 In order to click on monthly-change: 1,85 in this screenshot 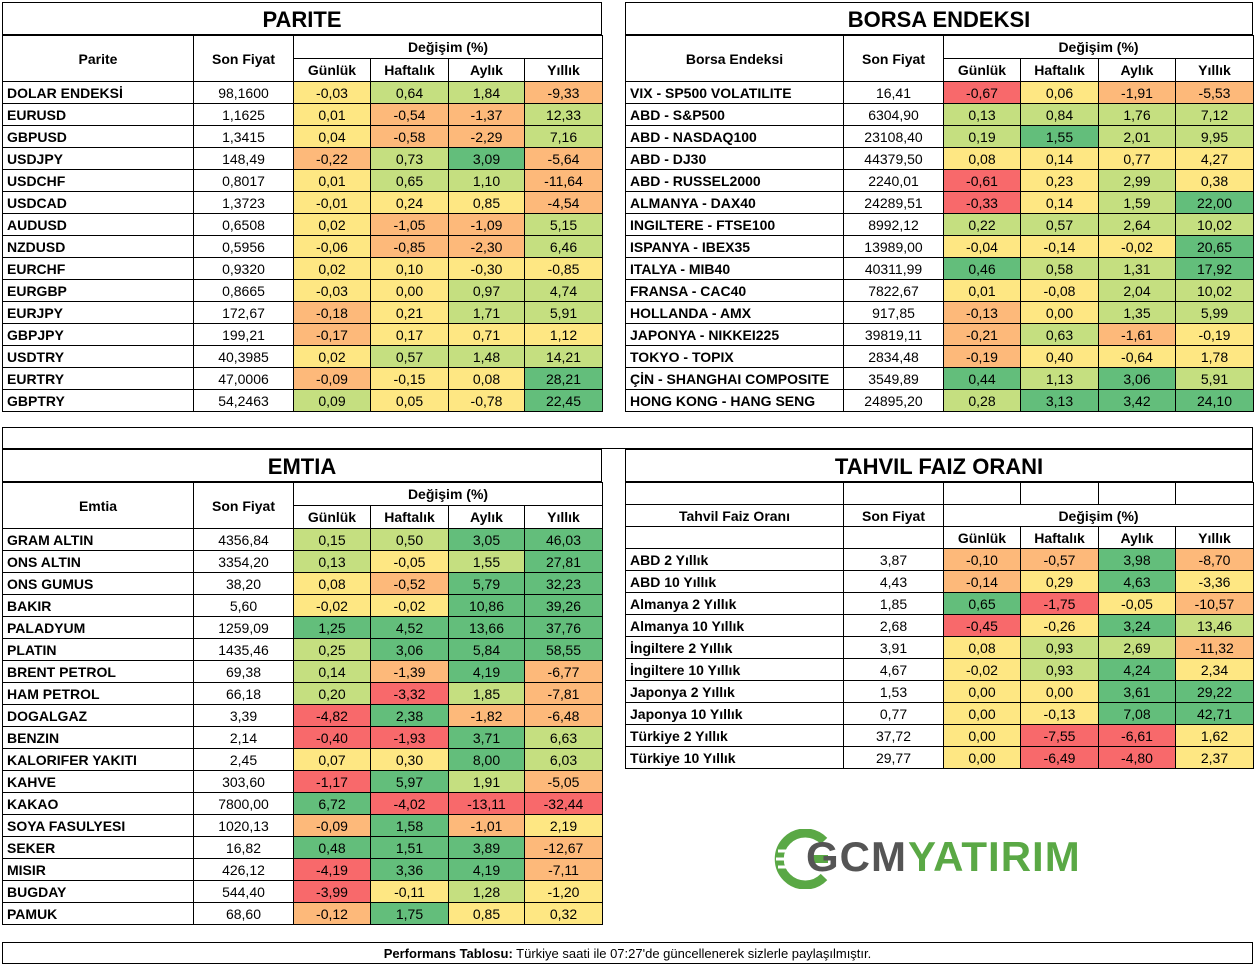, I will do `click(486, 693)`.